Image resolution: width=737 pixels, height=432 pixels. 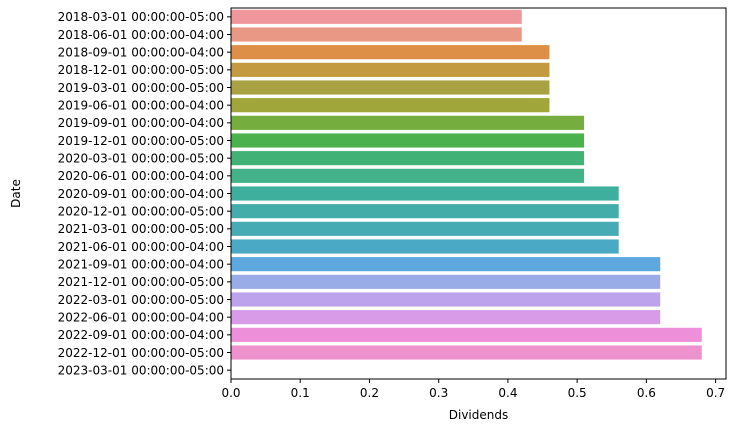 What do you see at coordinates (141, 300) in the screenshot?
I see `y-tick-label: 2022-03-01 00:00:00-05:00` at bounding box center [141, 300].